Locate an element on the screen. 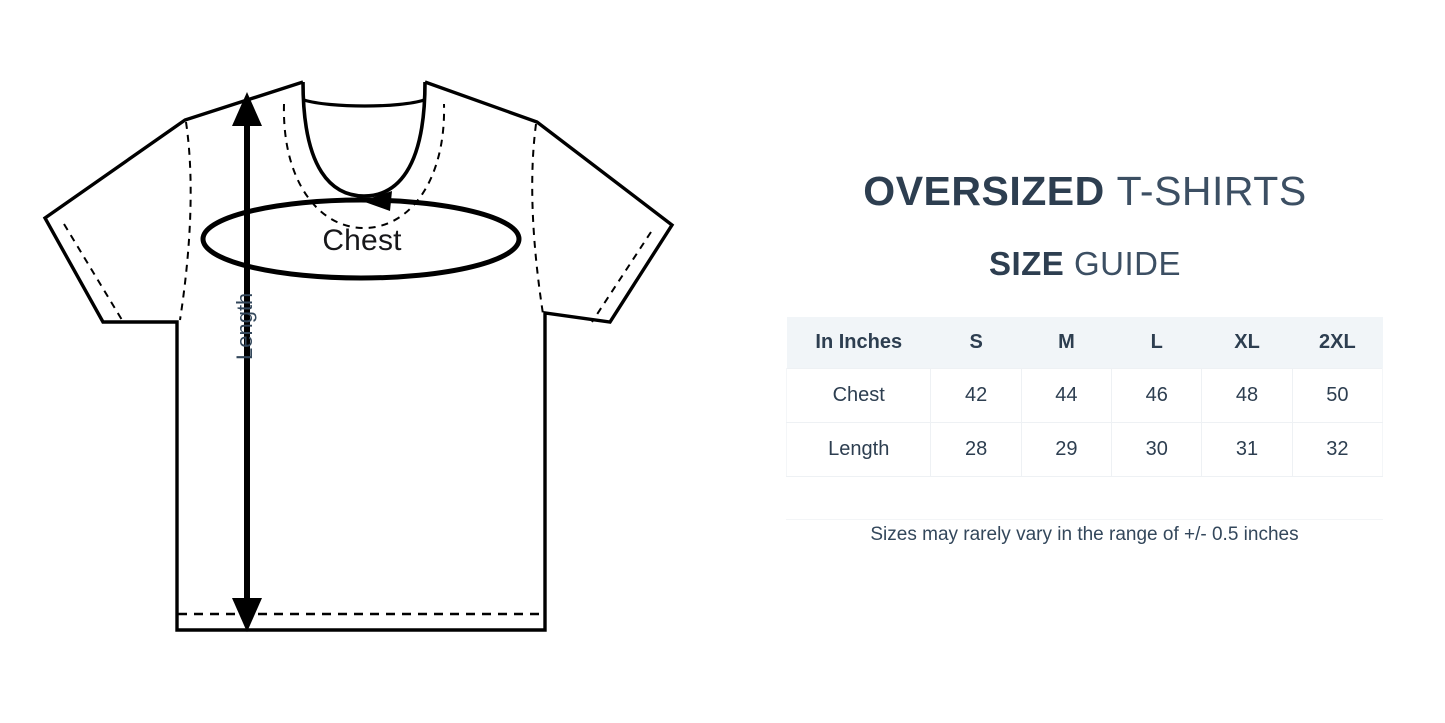 The height and width of the screenshot is (723, 1445). guide-subtitle: SIZE GUIDE is located at coordinates (1085, 264).